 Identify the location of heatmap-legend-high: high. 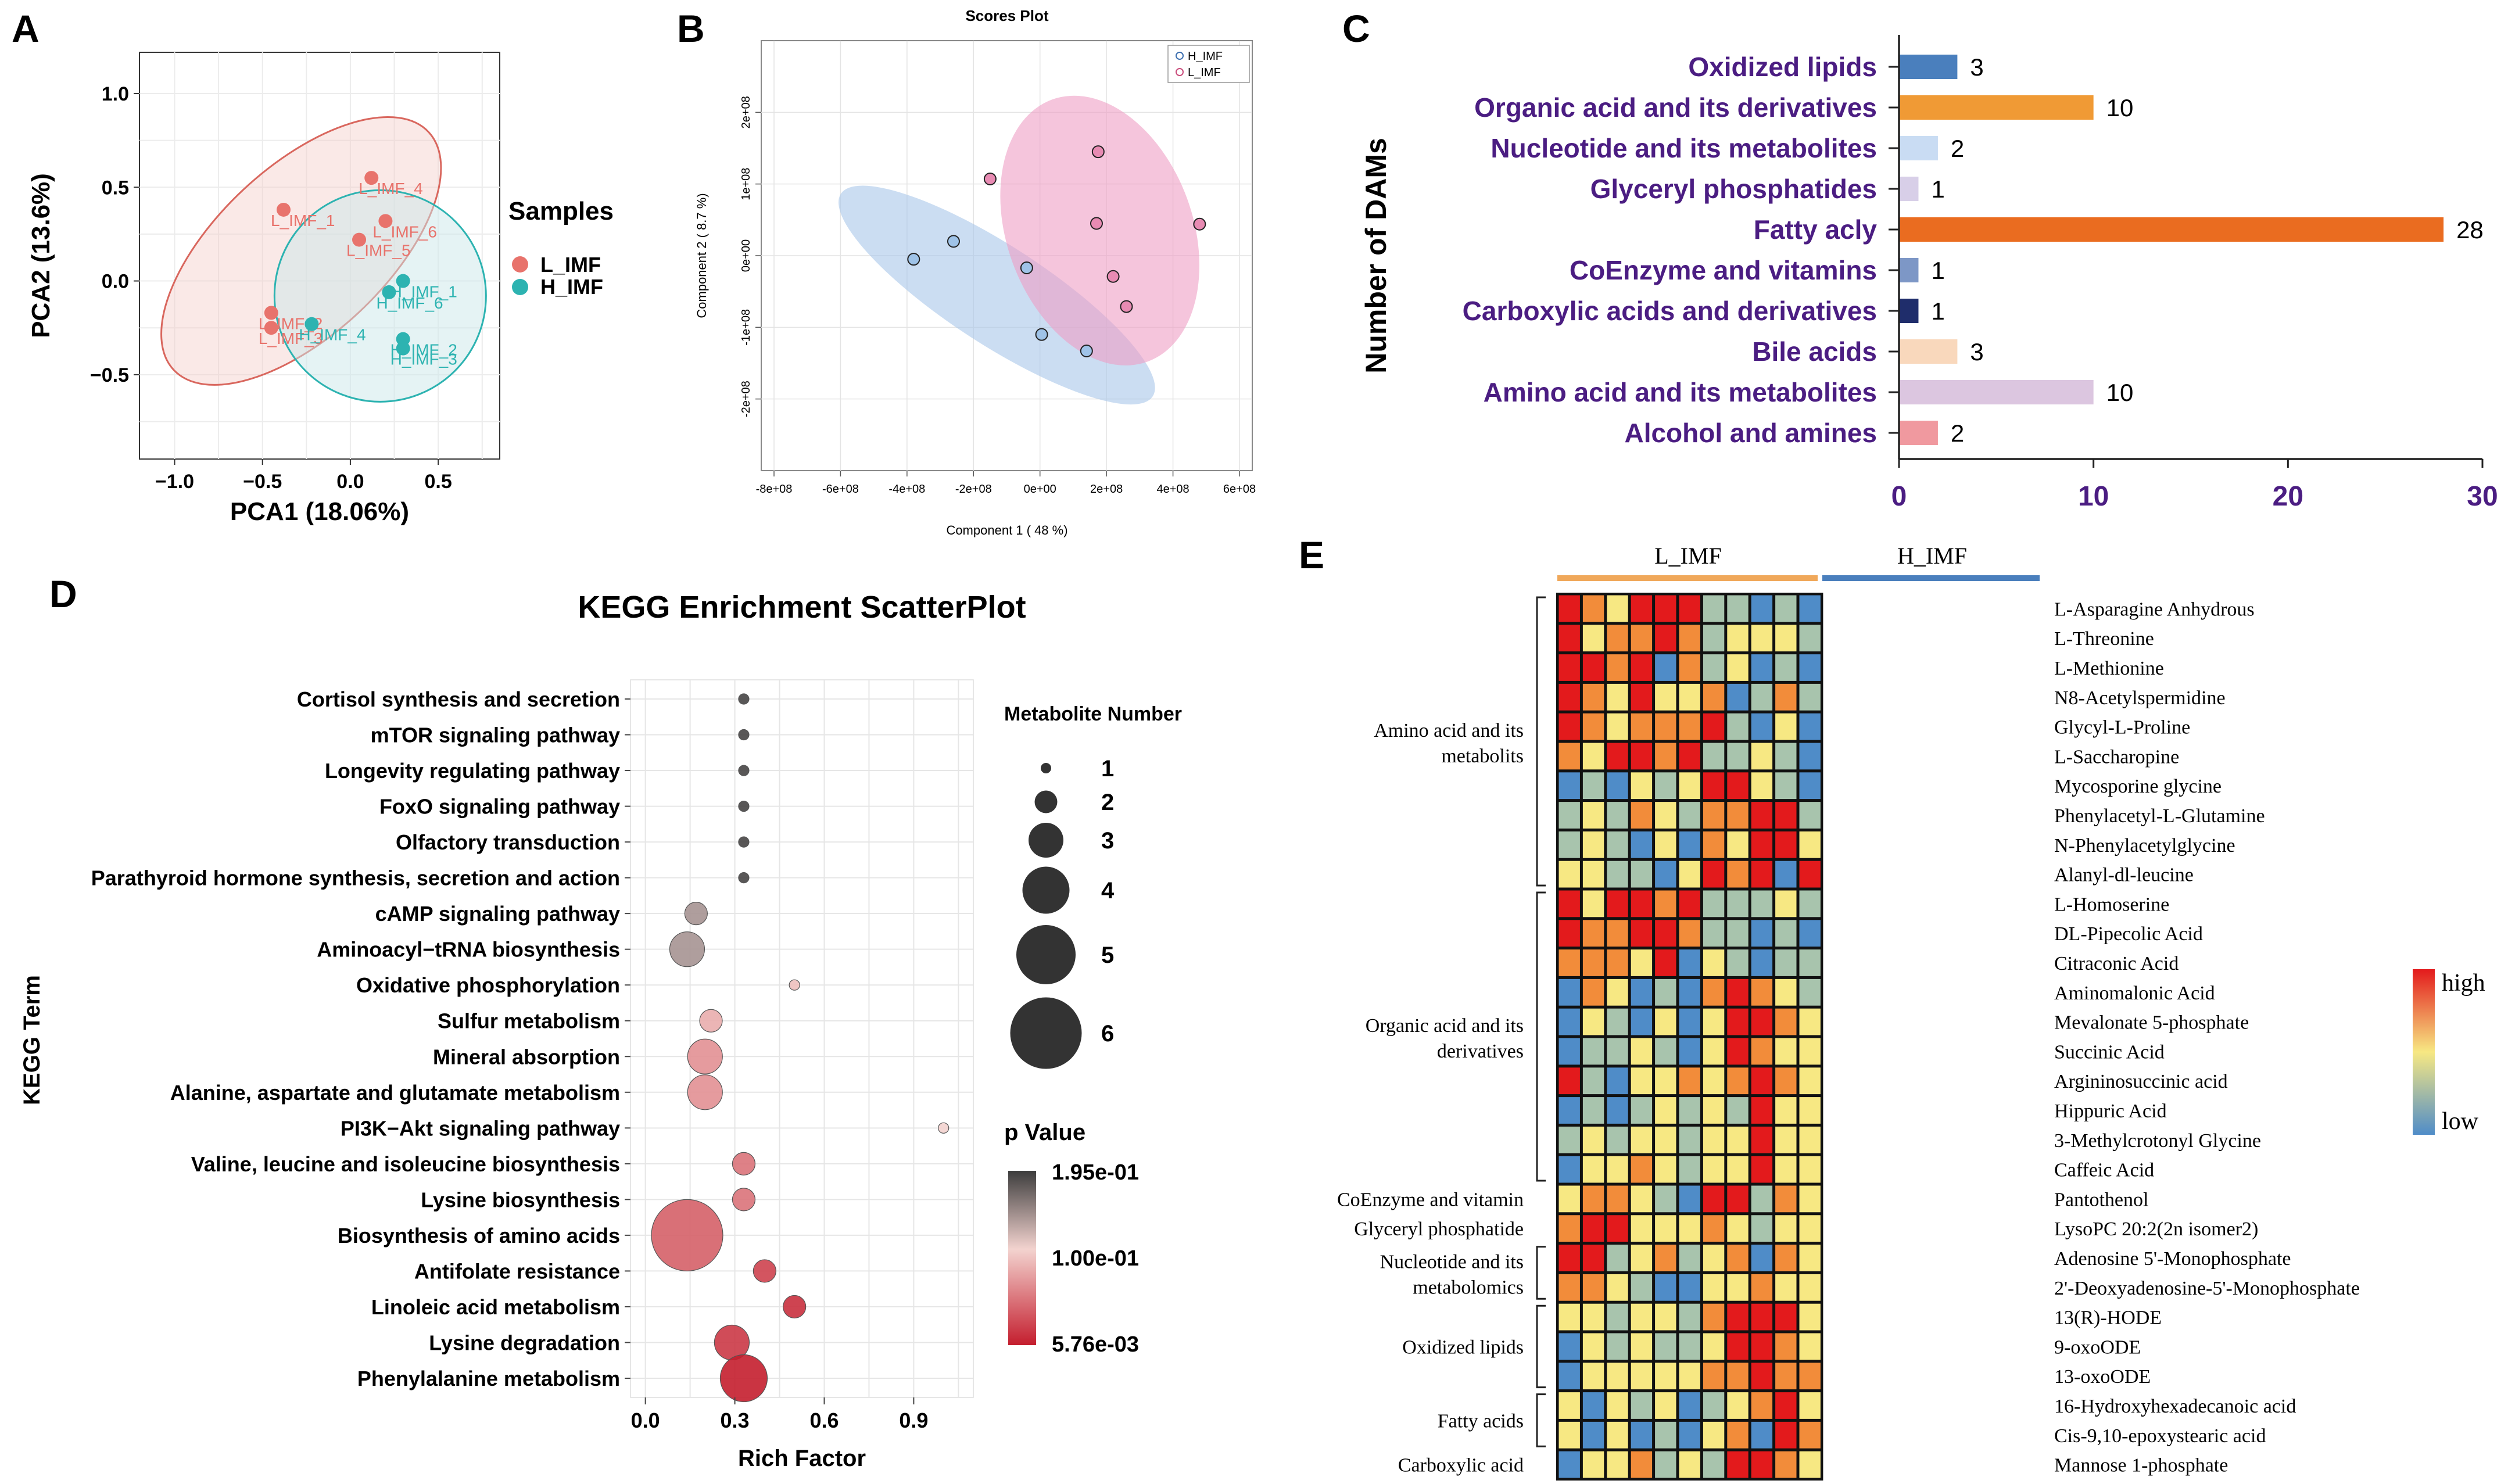
(2463, 983).